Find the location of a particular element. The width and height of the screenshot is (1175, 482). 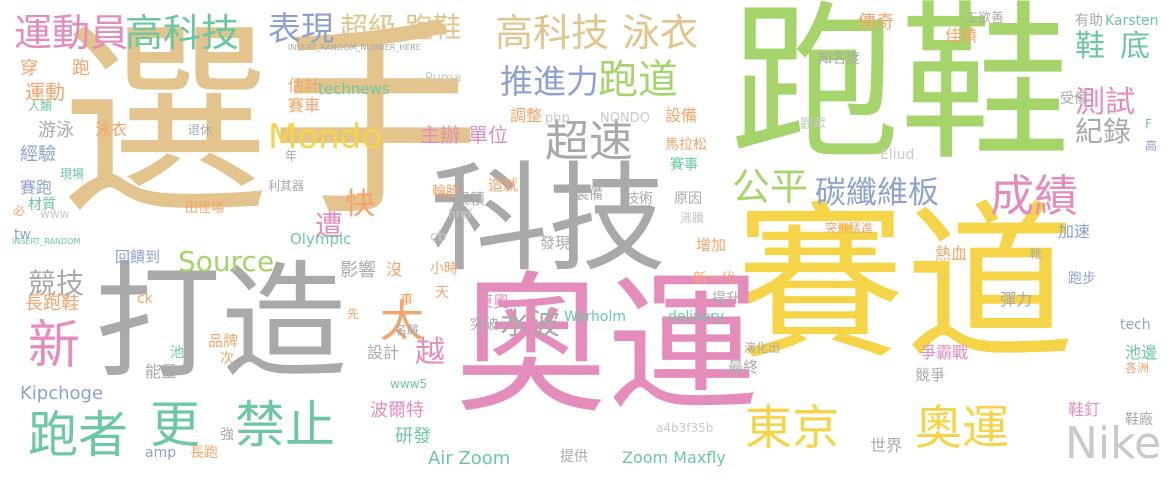

word-103: 天 is located at coordinates (442, 293).